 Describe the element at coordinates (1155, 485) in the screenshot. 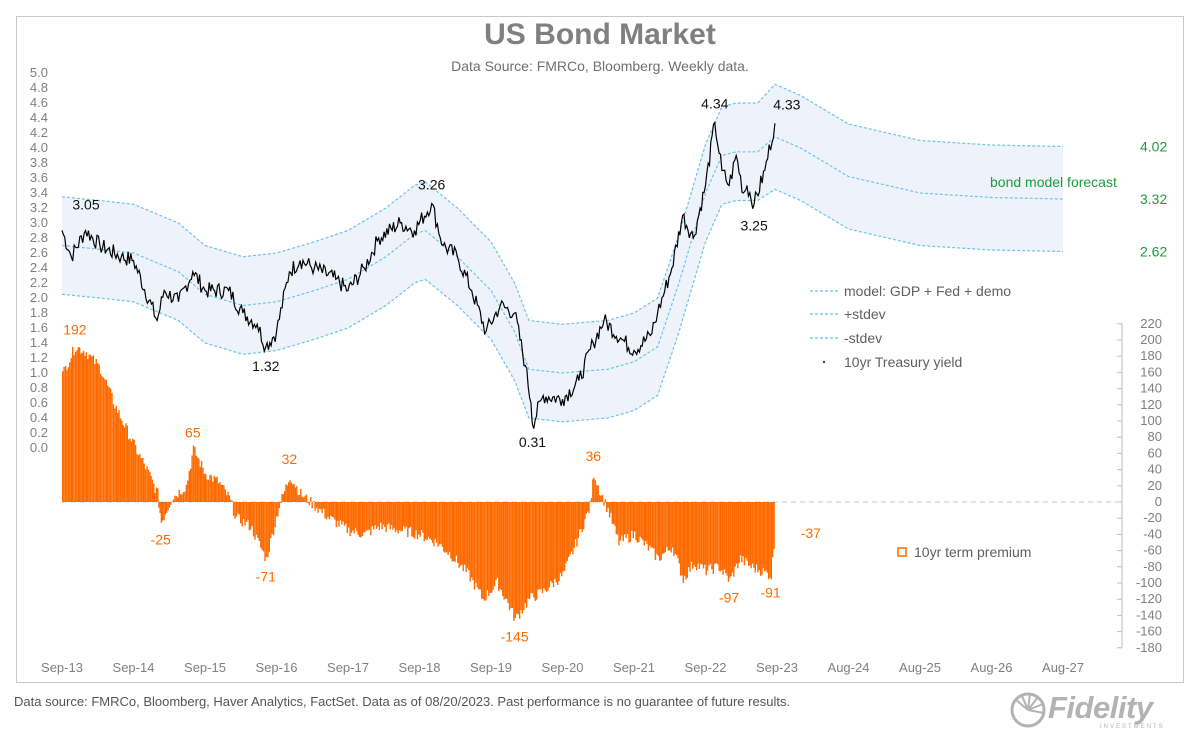

I see `right-axis-tick: 20` at that location.